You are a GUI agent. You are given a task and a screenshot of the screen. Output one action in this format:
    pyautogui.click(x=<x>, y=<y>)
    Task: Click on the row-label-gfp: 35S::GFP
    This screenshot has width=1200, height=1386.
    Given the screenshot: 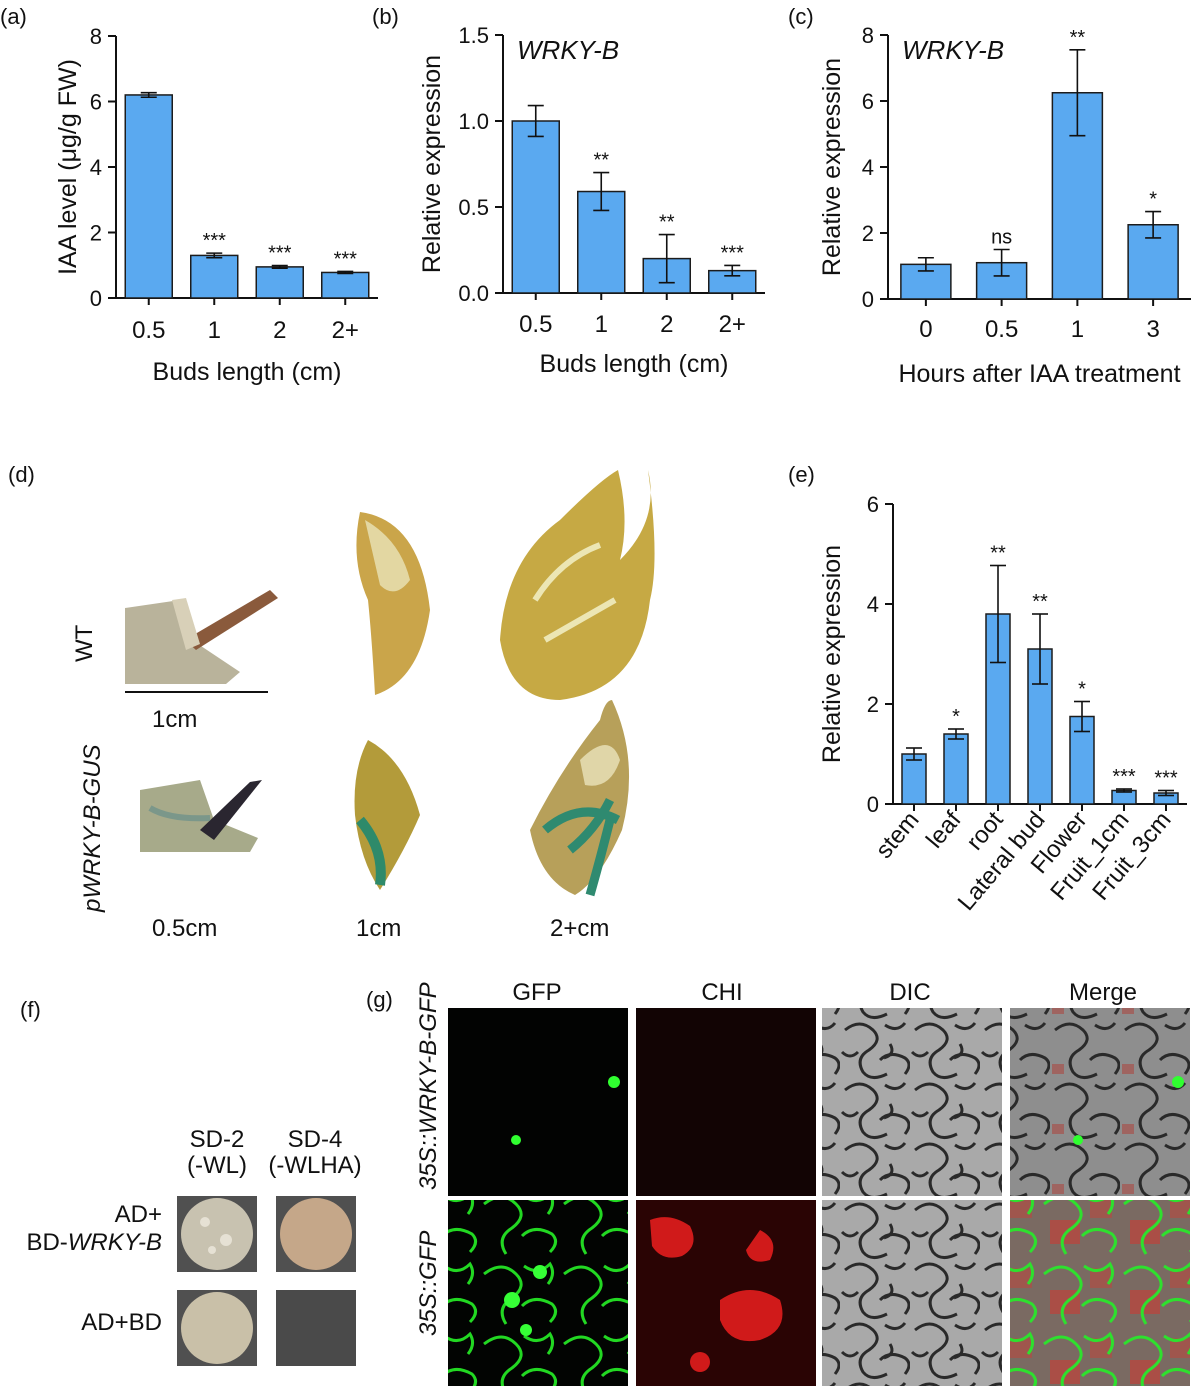 What is the action you would take?
    pyautogui.click(x=428, y=1283)
    